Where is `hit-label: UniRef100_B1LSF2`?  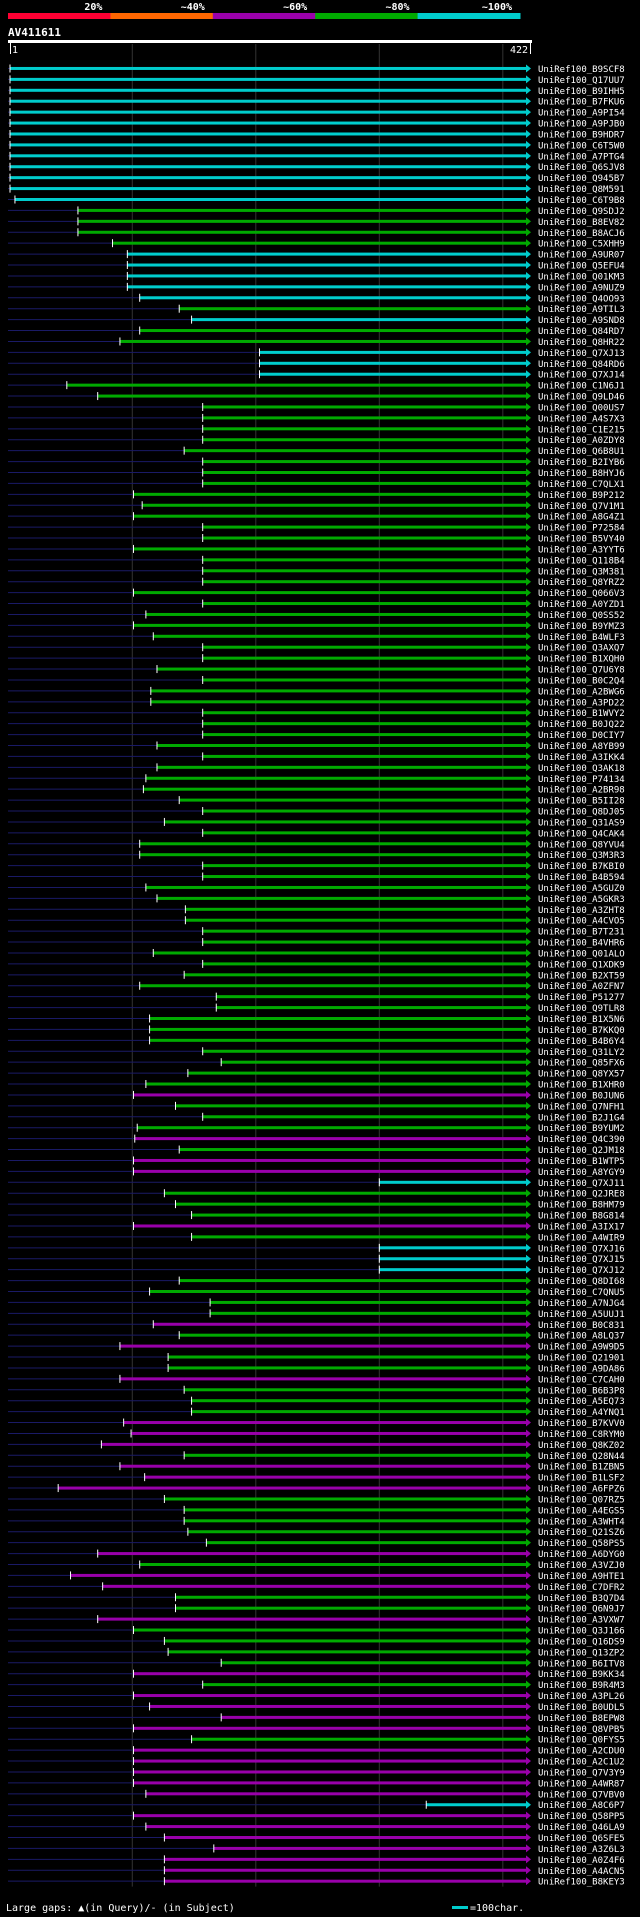
hit-label: UniRef100_B1LSF2 is located at coordinates (581, 1479).